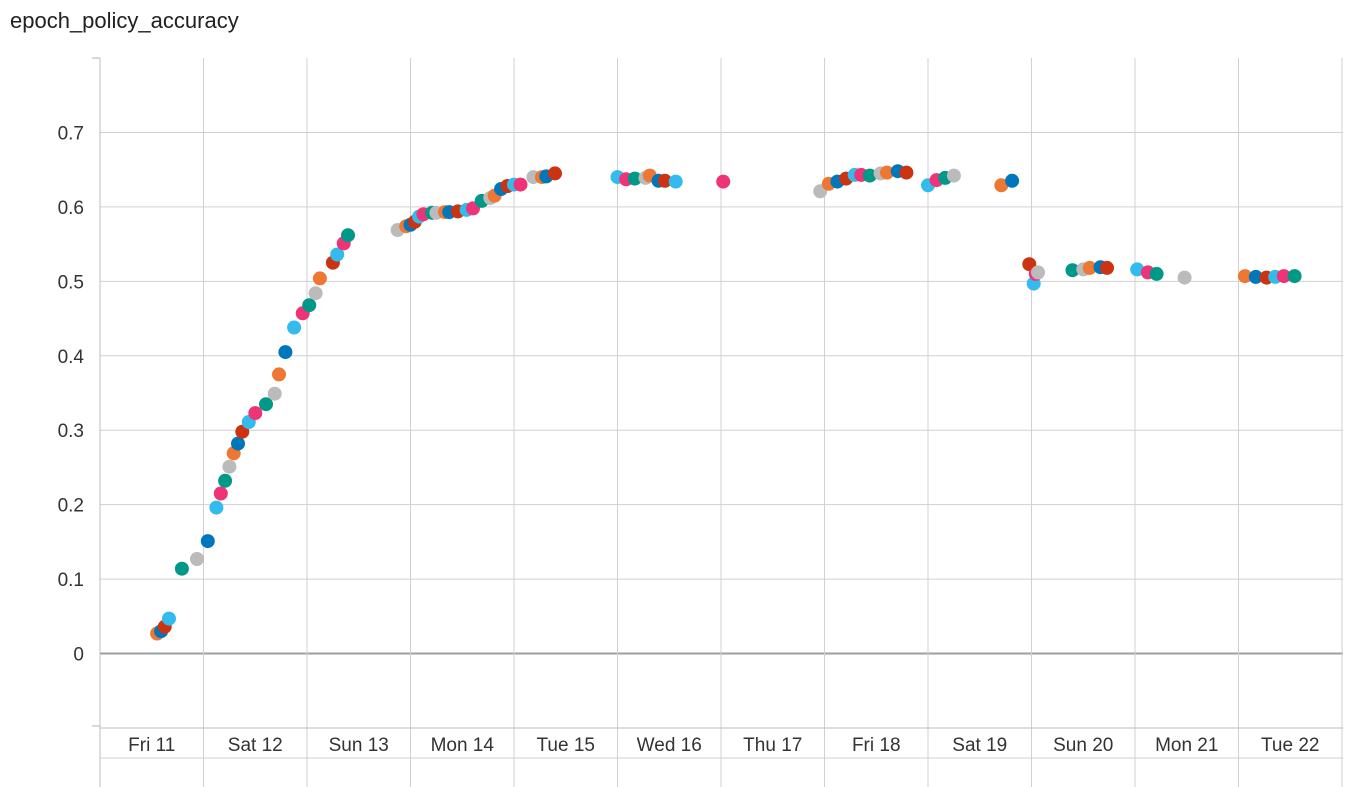 The height and width of the screenshot is (787, 1357). Describe the element at coordinates (78, 655) in the screenshot. I see `y-tick-label: 0` at that location.